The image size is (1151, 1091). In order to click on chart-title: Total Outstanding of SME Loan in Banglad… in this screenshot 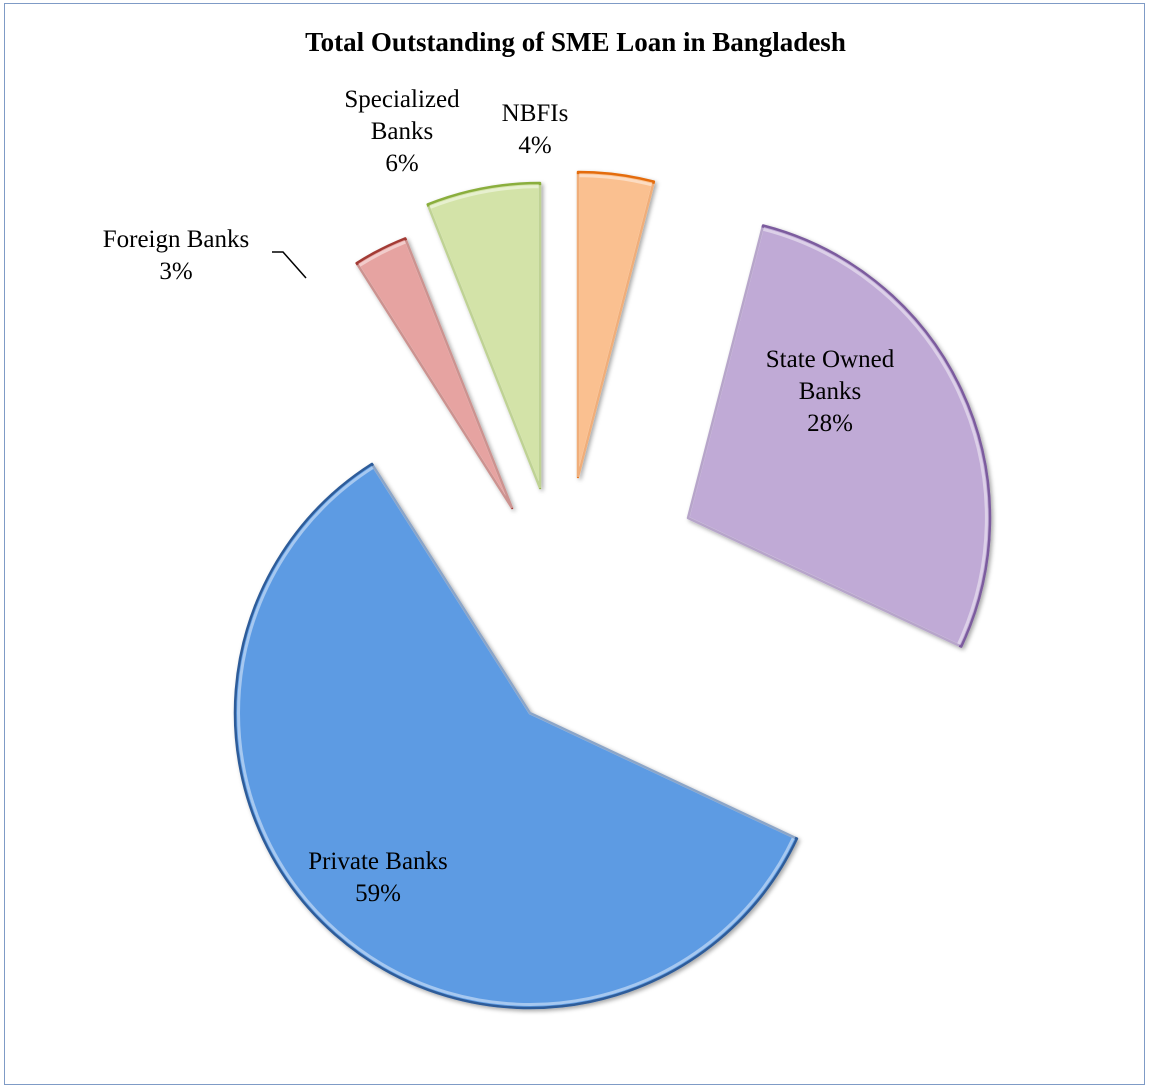, I will do `click(575, 42)`.